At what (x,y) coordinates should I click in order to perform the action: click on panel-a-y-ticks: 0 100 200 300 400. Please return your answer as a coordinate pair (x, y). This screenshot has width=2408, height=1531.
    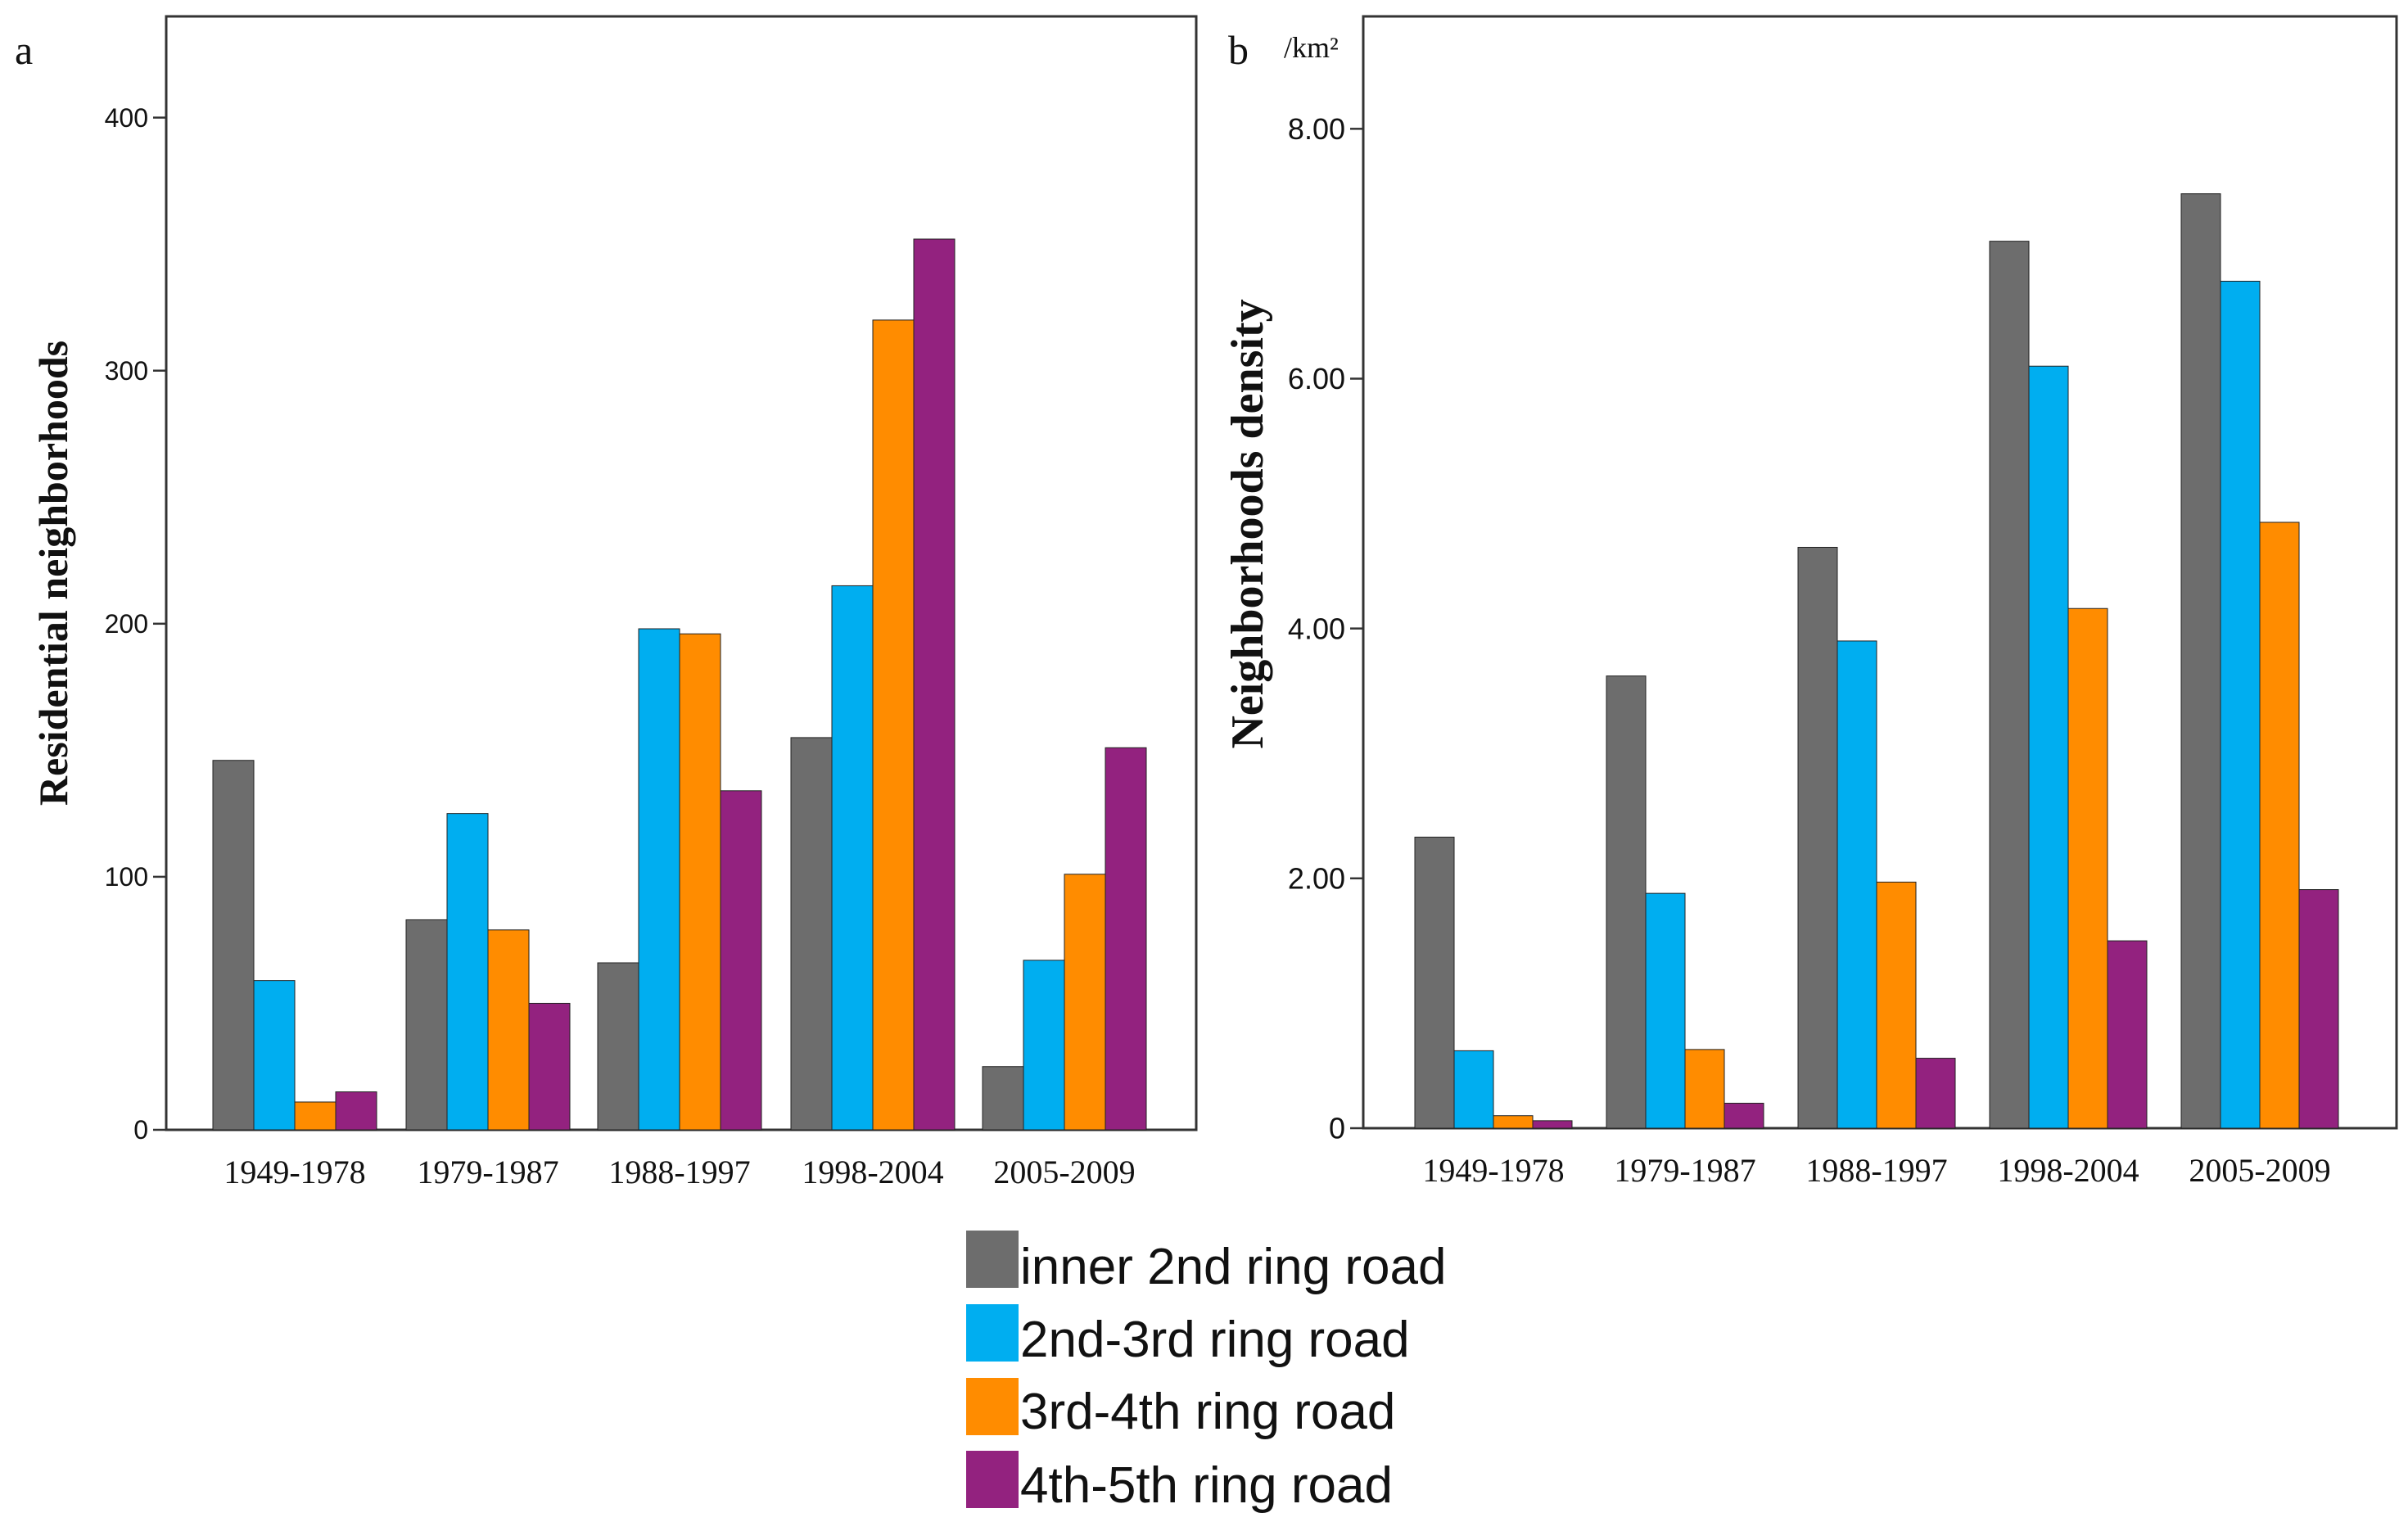
    Looking at the image, I should click on (135, 624).